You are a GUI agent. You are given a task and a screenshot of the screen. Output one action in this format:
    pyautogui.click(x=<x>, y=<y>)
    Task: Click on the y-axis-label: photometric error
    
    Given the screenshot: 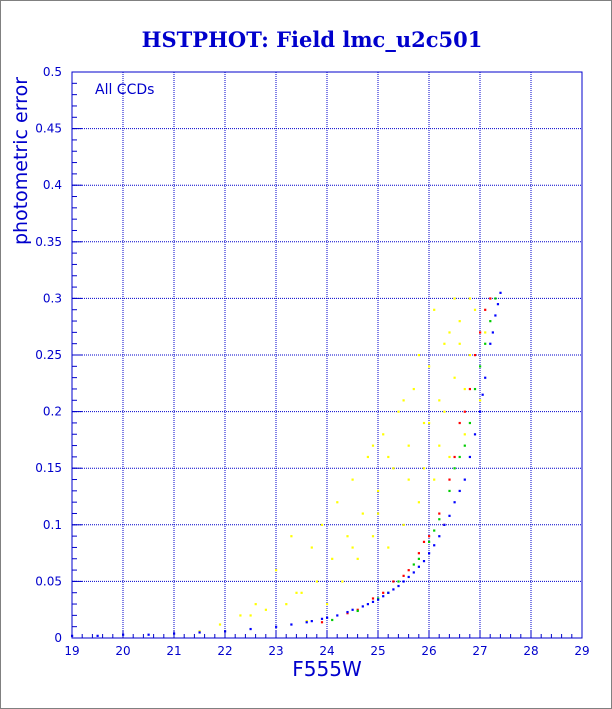 What is the action you would take?
    pyautogui.click(x=21, y=161)
    